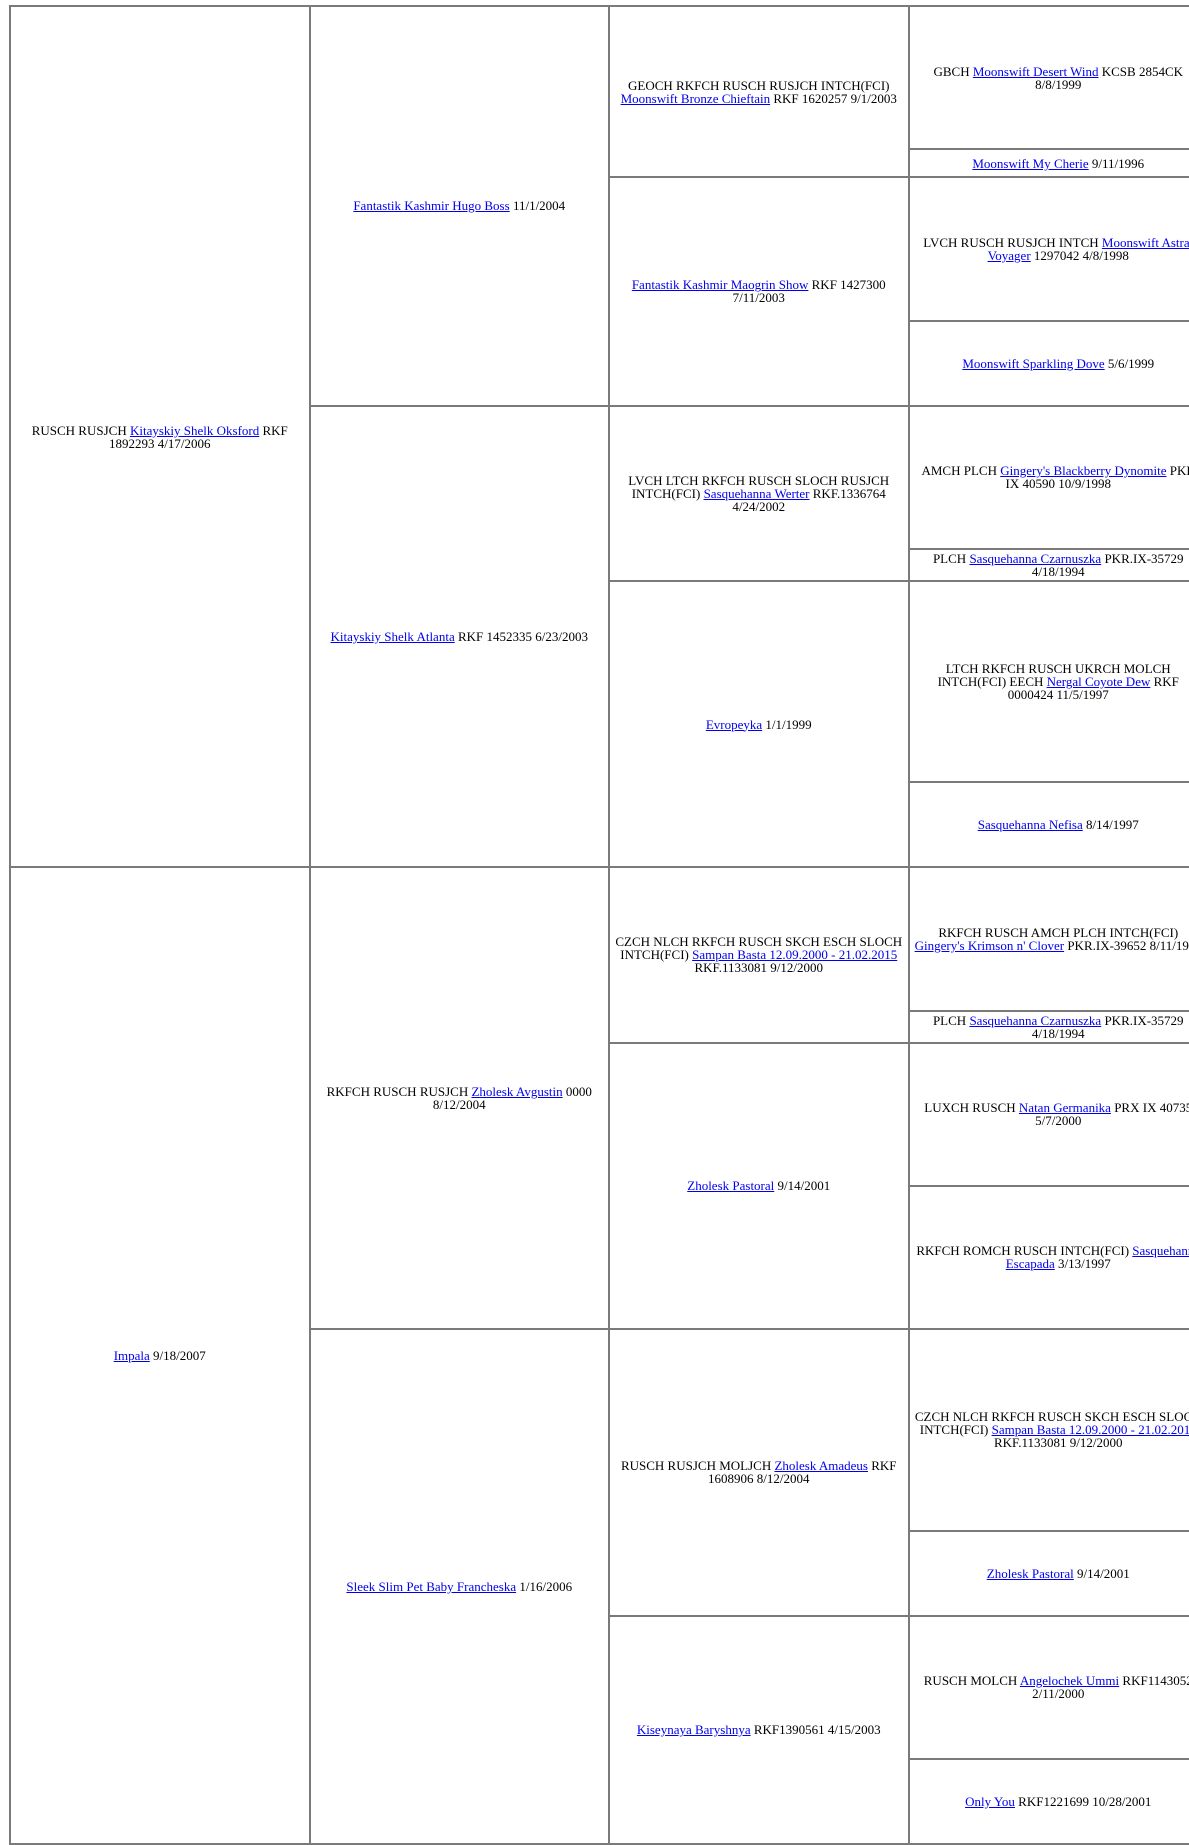 This screenshot has height=1845, width=1189. Describe the element at coordinates (1033, 363) in the screenshot. I see `dog-link: Moonswift Sparkling Dove` at that location.